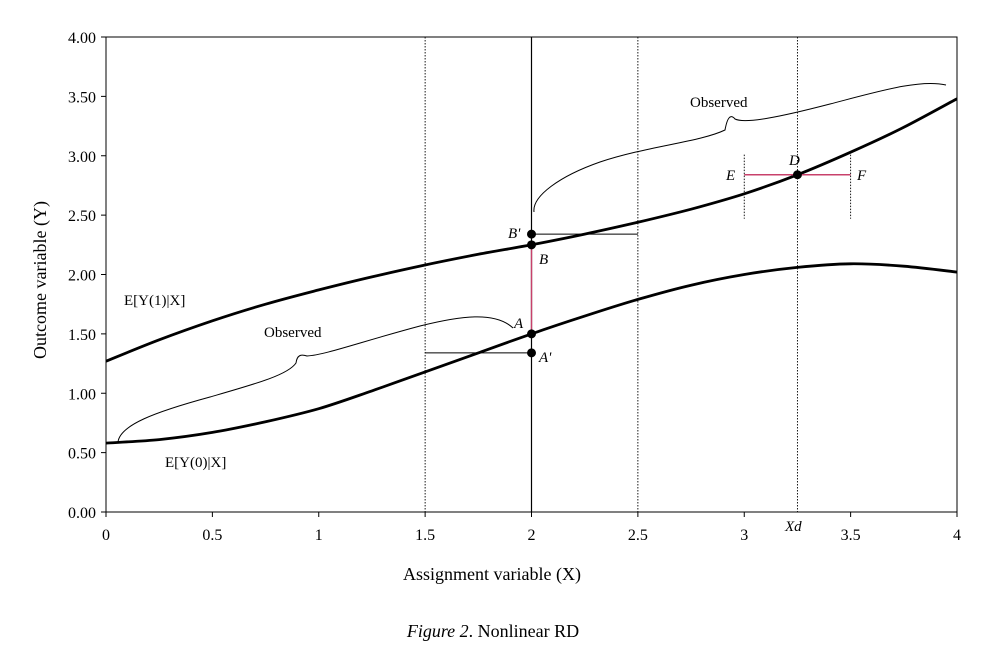  I want to click on point-b, so click(531, 245).